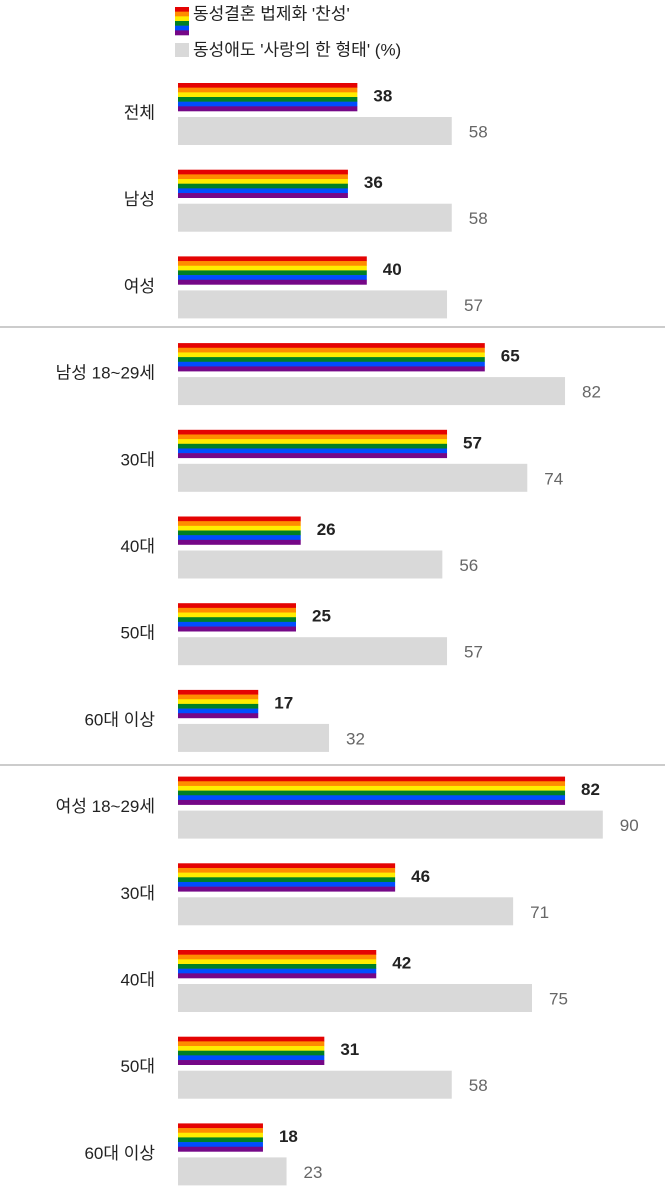  I want to click on value-label: 82, so click(590, 789).